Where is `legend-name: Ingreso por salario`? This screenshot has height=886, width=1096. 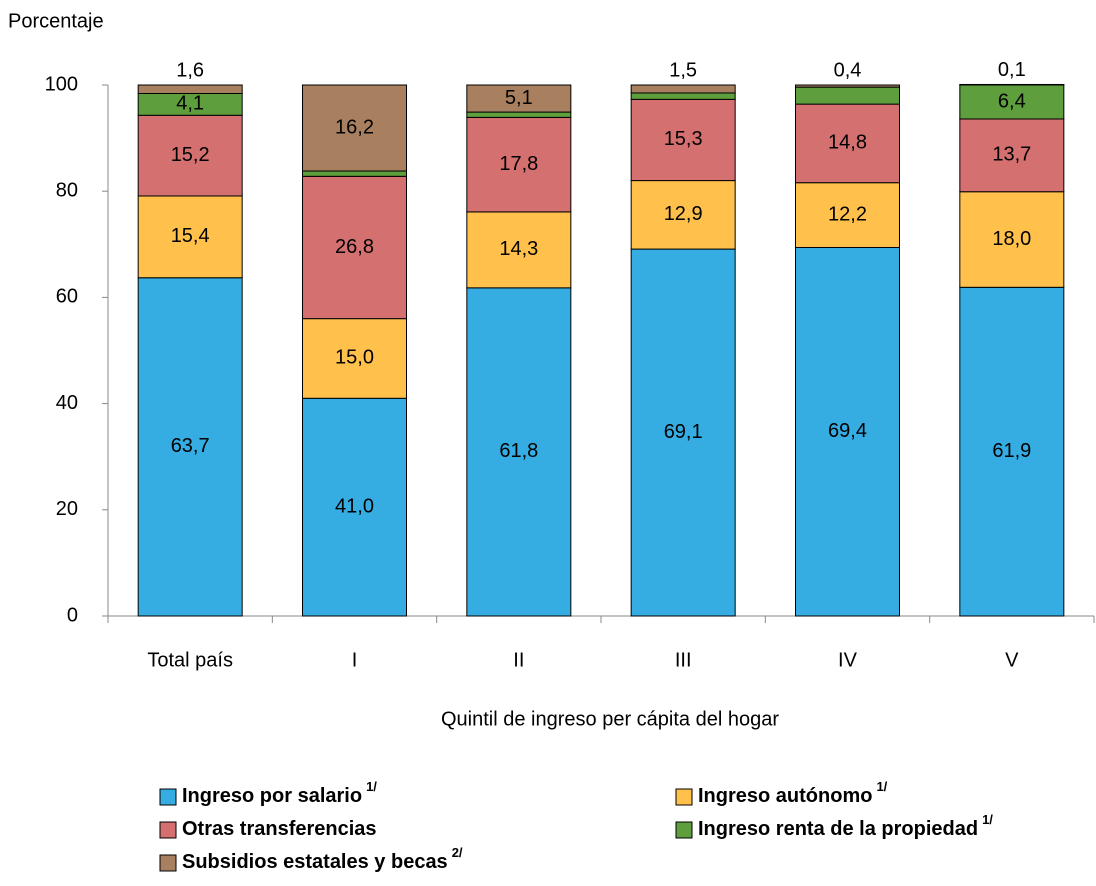
legend-name: Ingreso por salario is located at coordinates (272, 796).